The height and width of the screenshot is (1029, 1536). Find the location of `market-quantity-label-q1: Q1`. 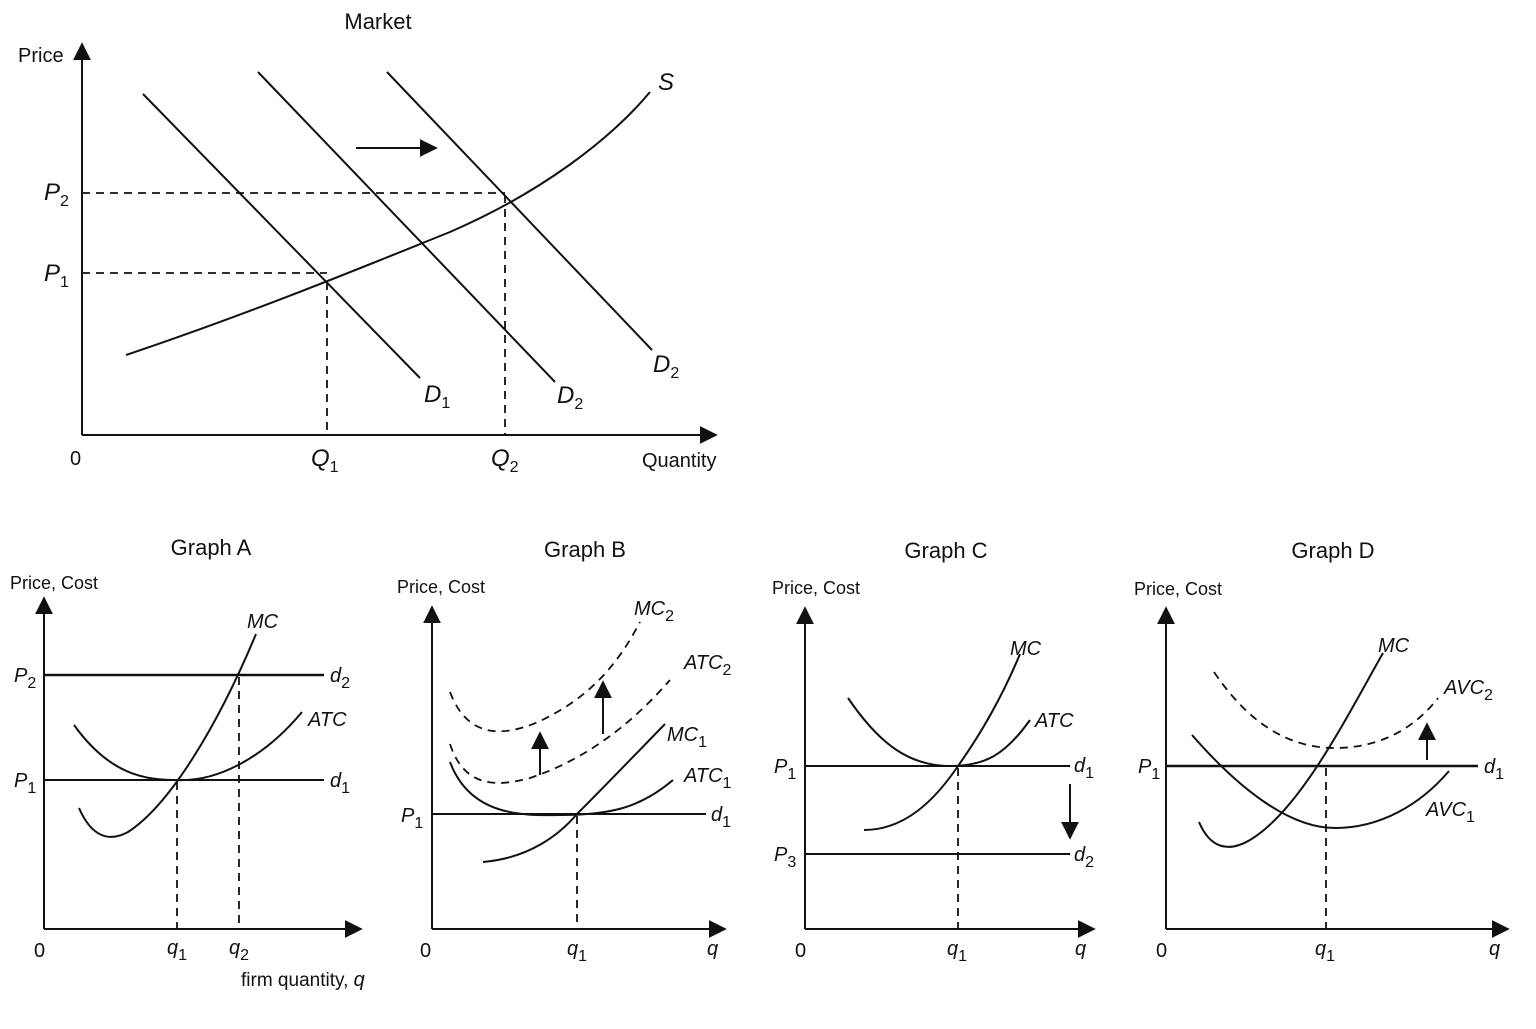

market-quantity-label-q1: Q1 is located at coordinates (325, 460).